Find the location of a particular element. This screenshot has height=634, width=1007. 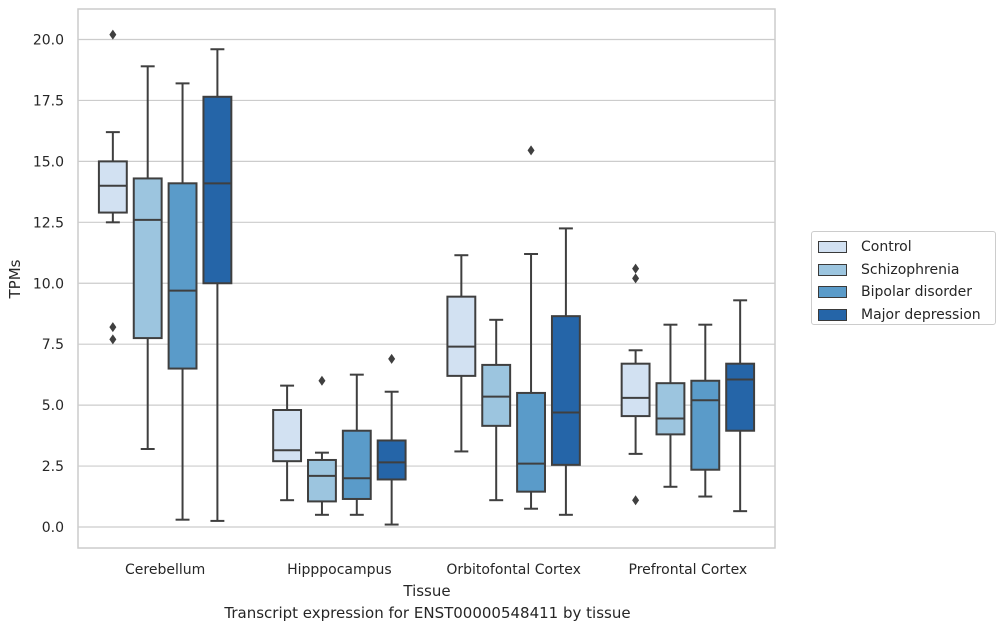

legend-item: Major depression is located at coordinates (906, 315).